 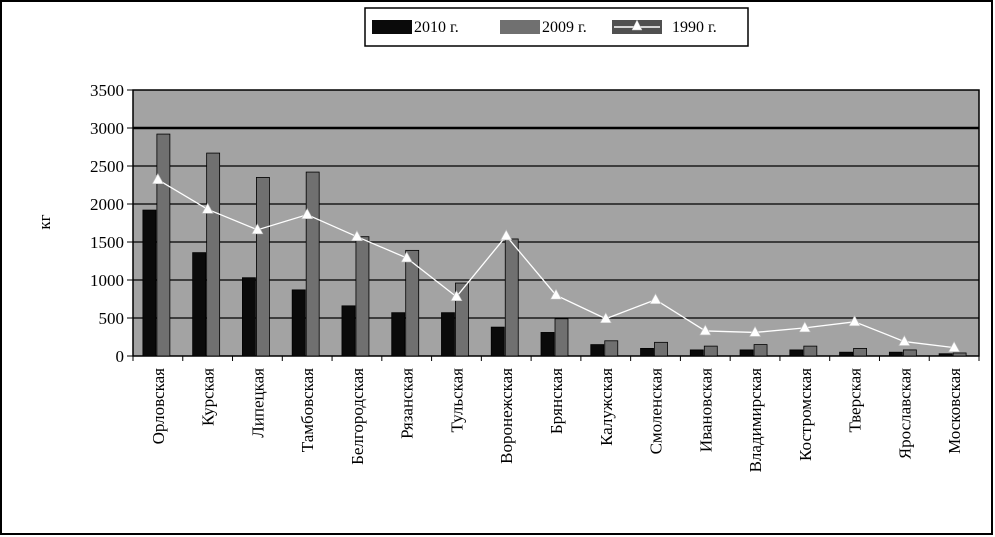 What do you see at coordinates (357, 416) in the screenshot?
I see `x-tick-label: Белгородская` at bounding box center [357, 416].